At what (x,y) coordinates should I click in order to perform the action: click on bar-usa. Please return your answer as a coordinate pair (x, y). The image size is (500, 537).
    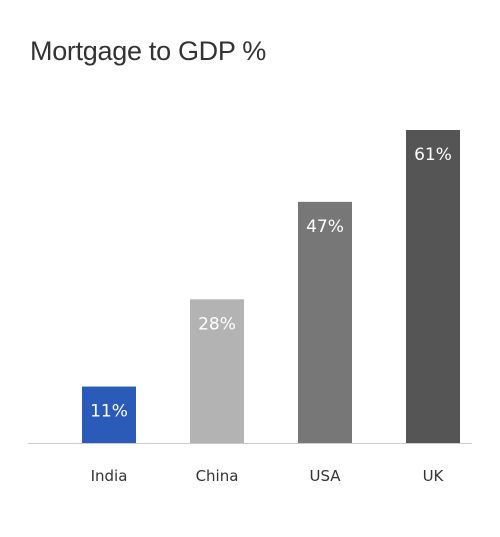
    Looking at the image, I should click on (325, 322).